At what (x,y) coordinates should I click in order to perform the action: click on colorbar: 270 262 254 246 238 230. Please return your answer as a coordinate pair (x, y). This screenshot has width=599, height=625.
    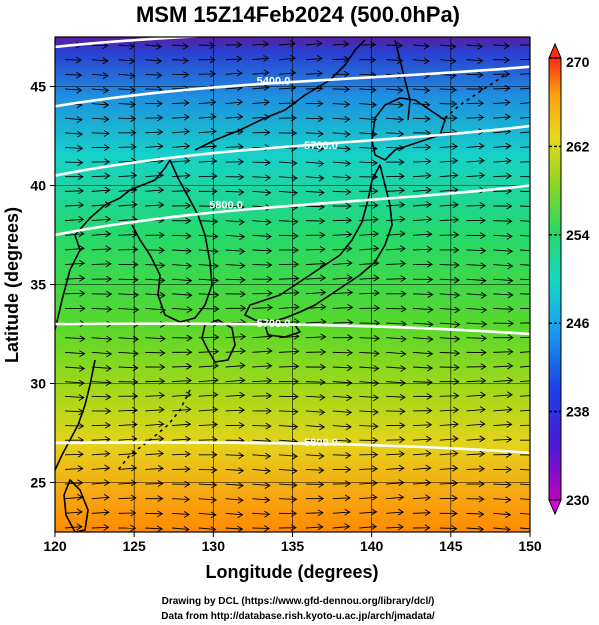
    Looking at the image, I should click on (569, 279).